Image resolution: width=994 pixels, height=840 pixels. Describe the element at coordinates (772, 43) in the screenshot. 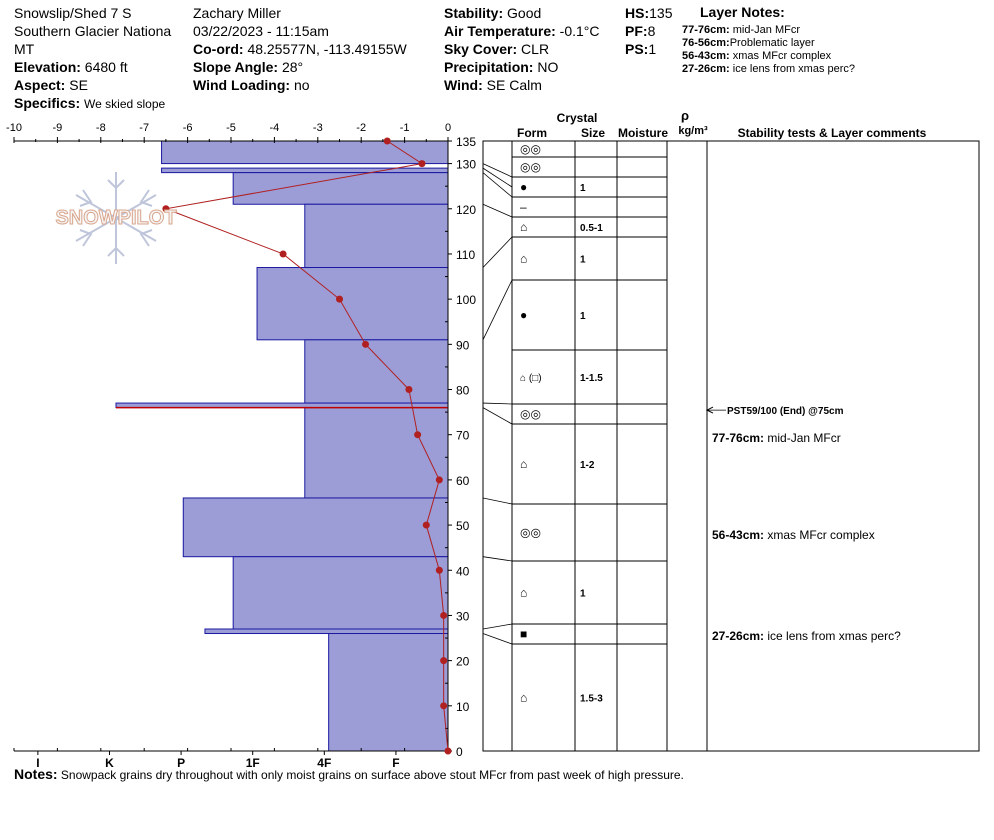

I see `layer-note-text: Problematic layer` at that location.